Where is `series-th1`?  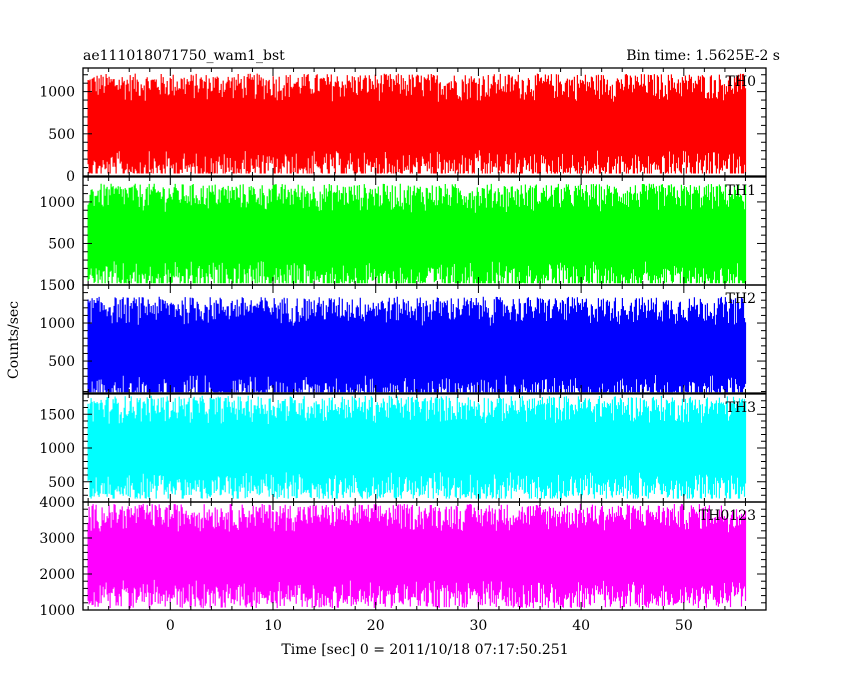 series-th1 is located at coordinates (417, 233).